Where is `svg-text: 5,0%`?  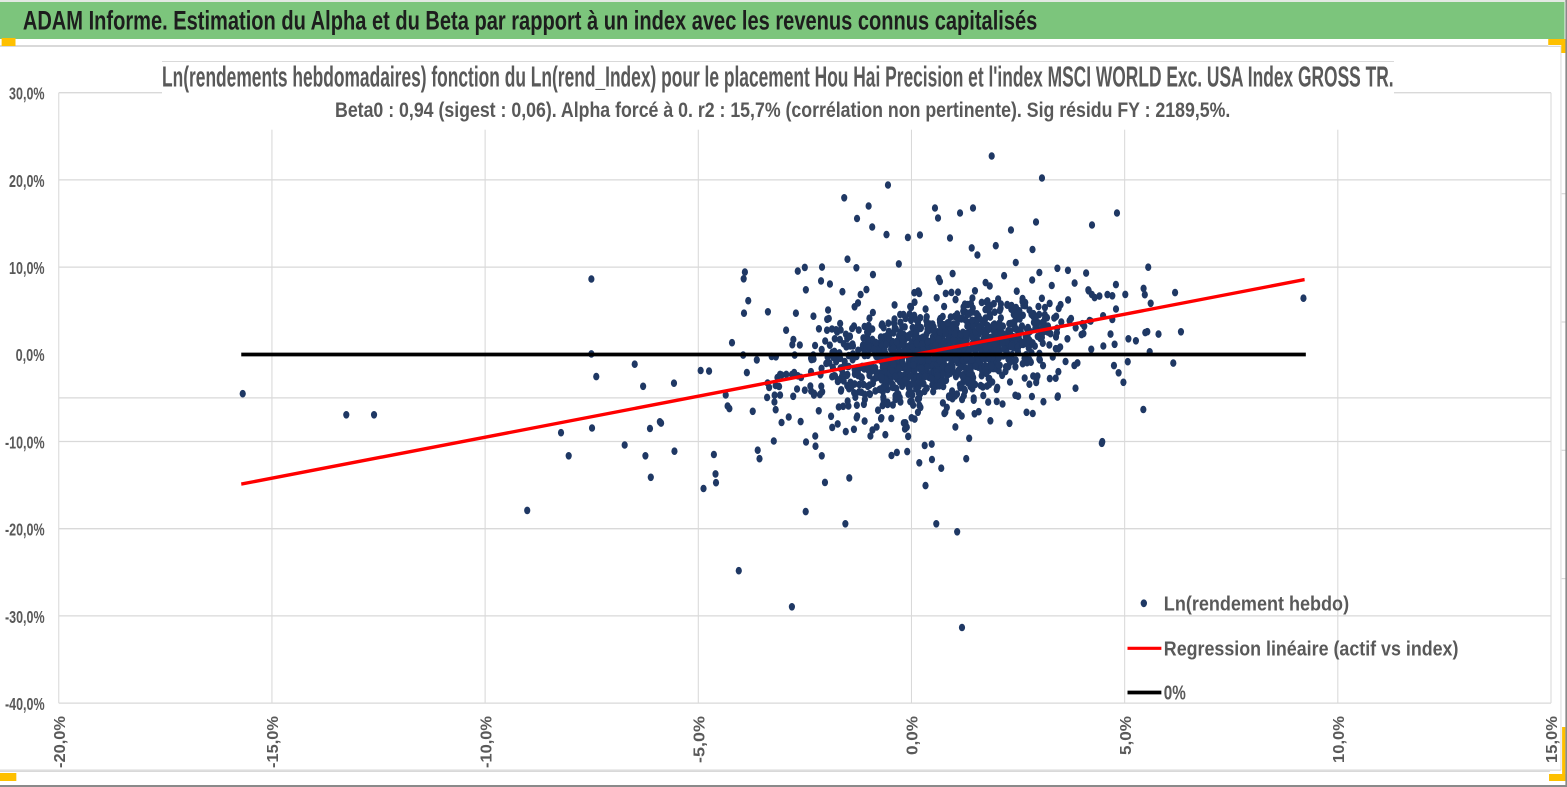
svg-text: 5,0% is located at coordinates (1126, 735).